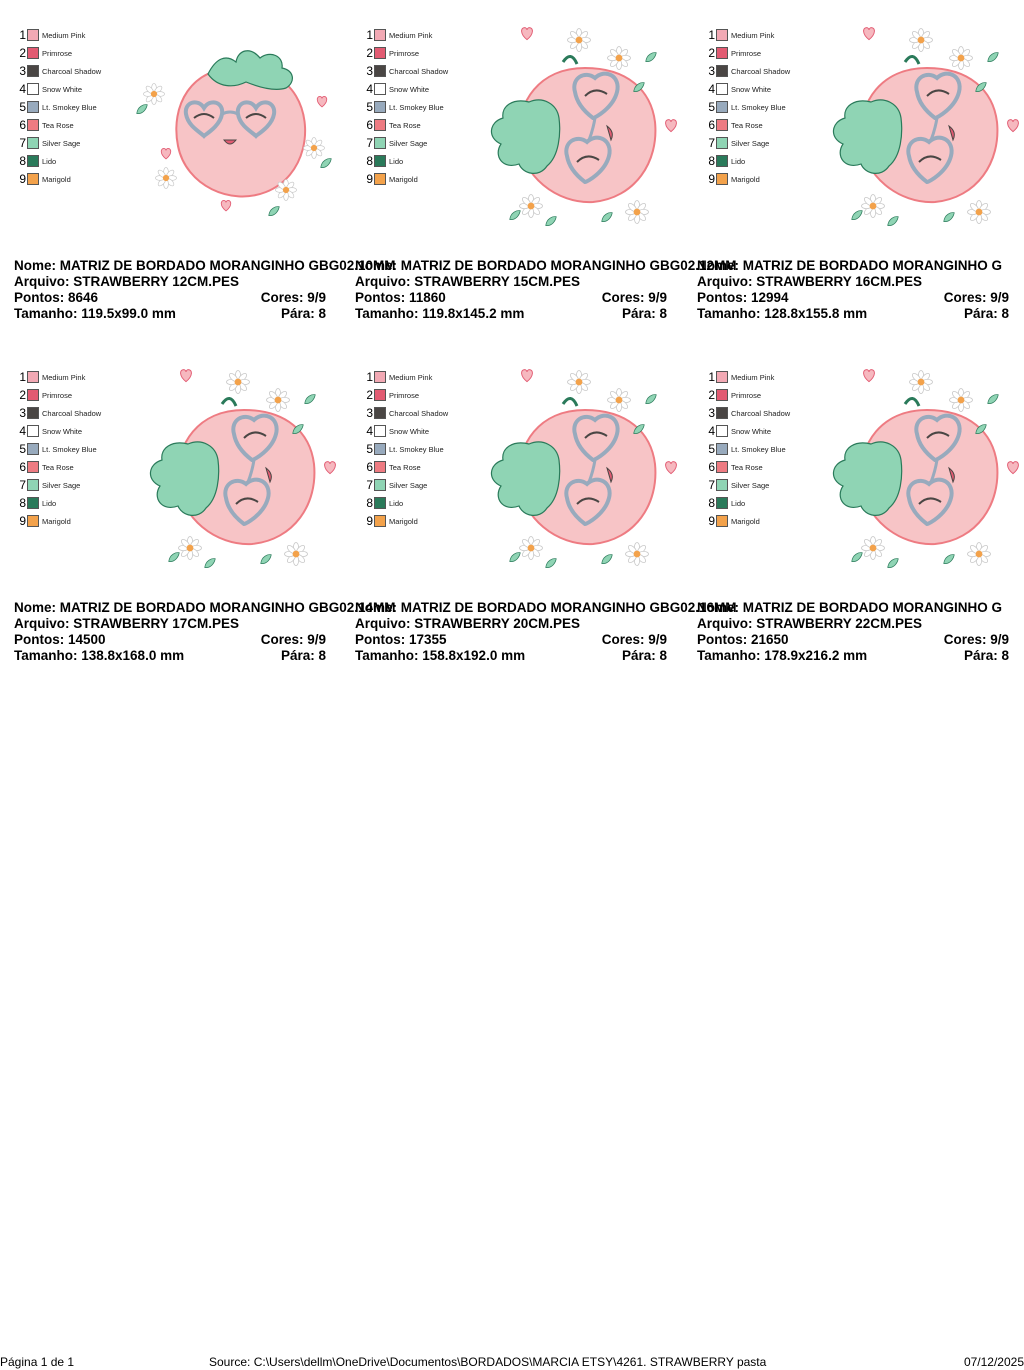 This screenshot has width=1024, height=1370. What do you see at coordinates (369, 161) in the screenshot?
I see `thread-number: 8` at bounding box center [369, 161].